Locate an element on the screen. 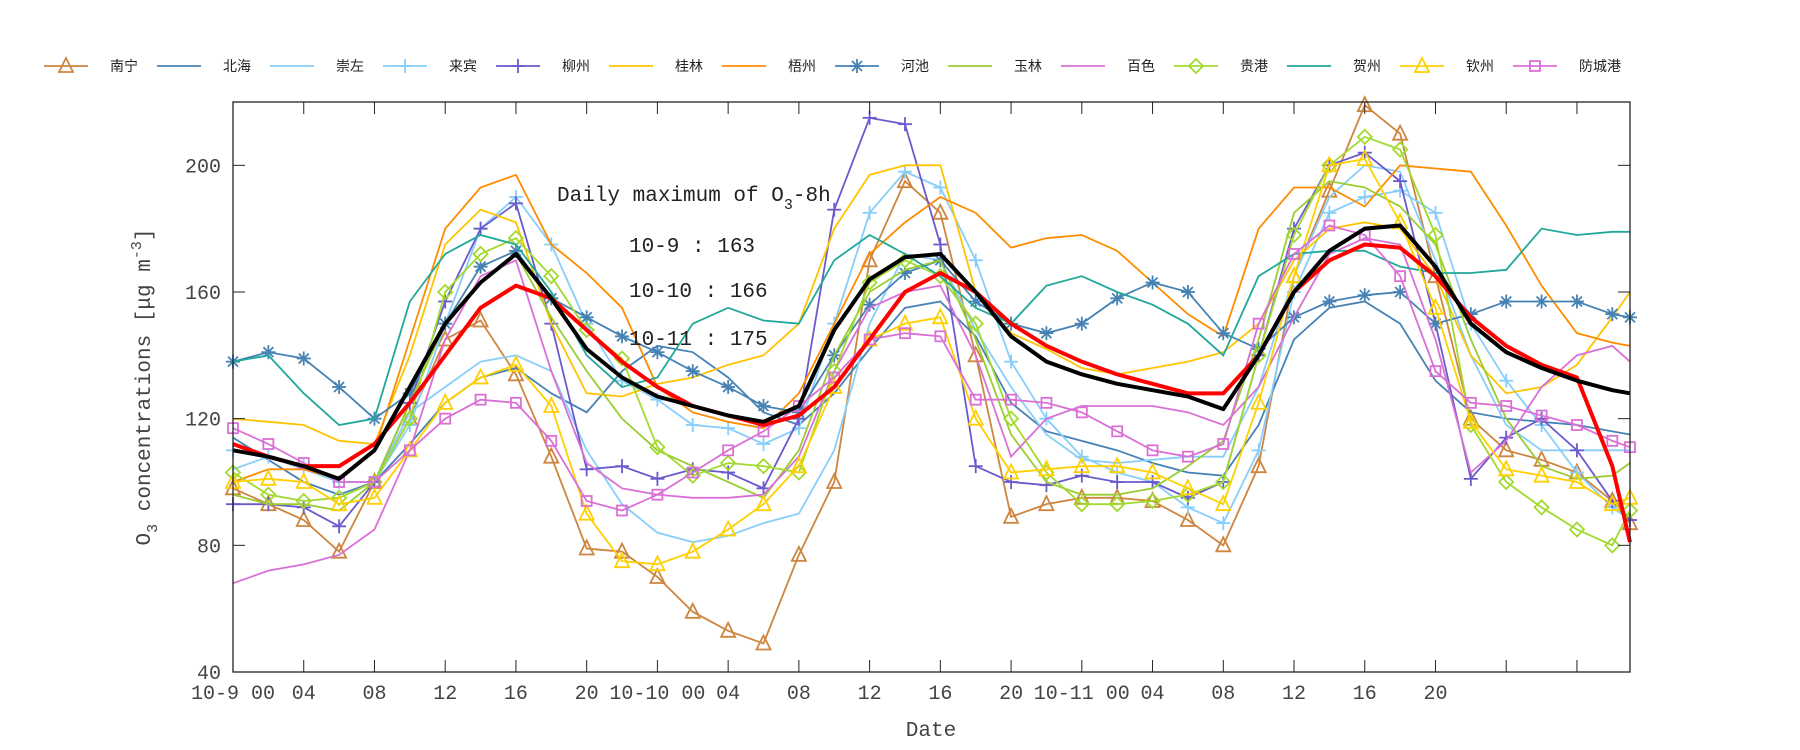 The image size is (1800, 750). x-tick-label: 10-9 00 is located at coordinates (233, 694).